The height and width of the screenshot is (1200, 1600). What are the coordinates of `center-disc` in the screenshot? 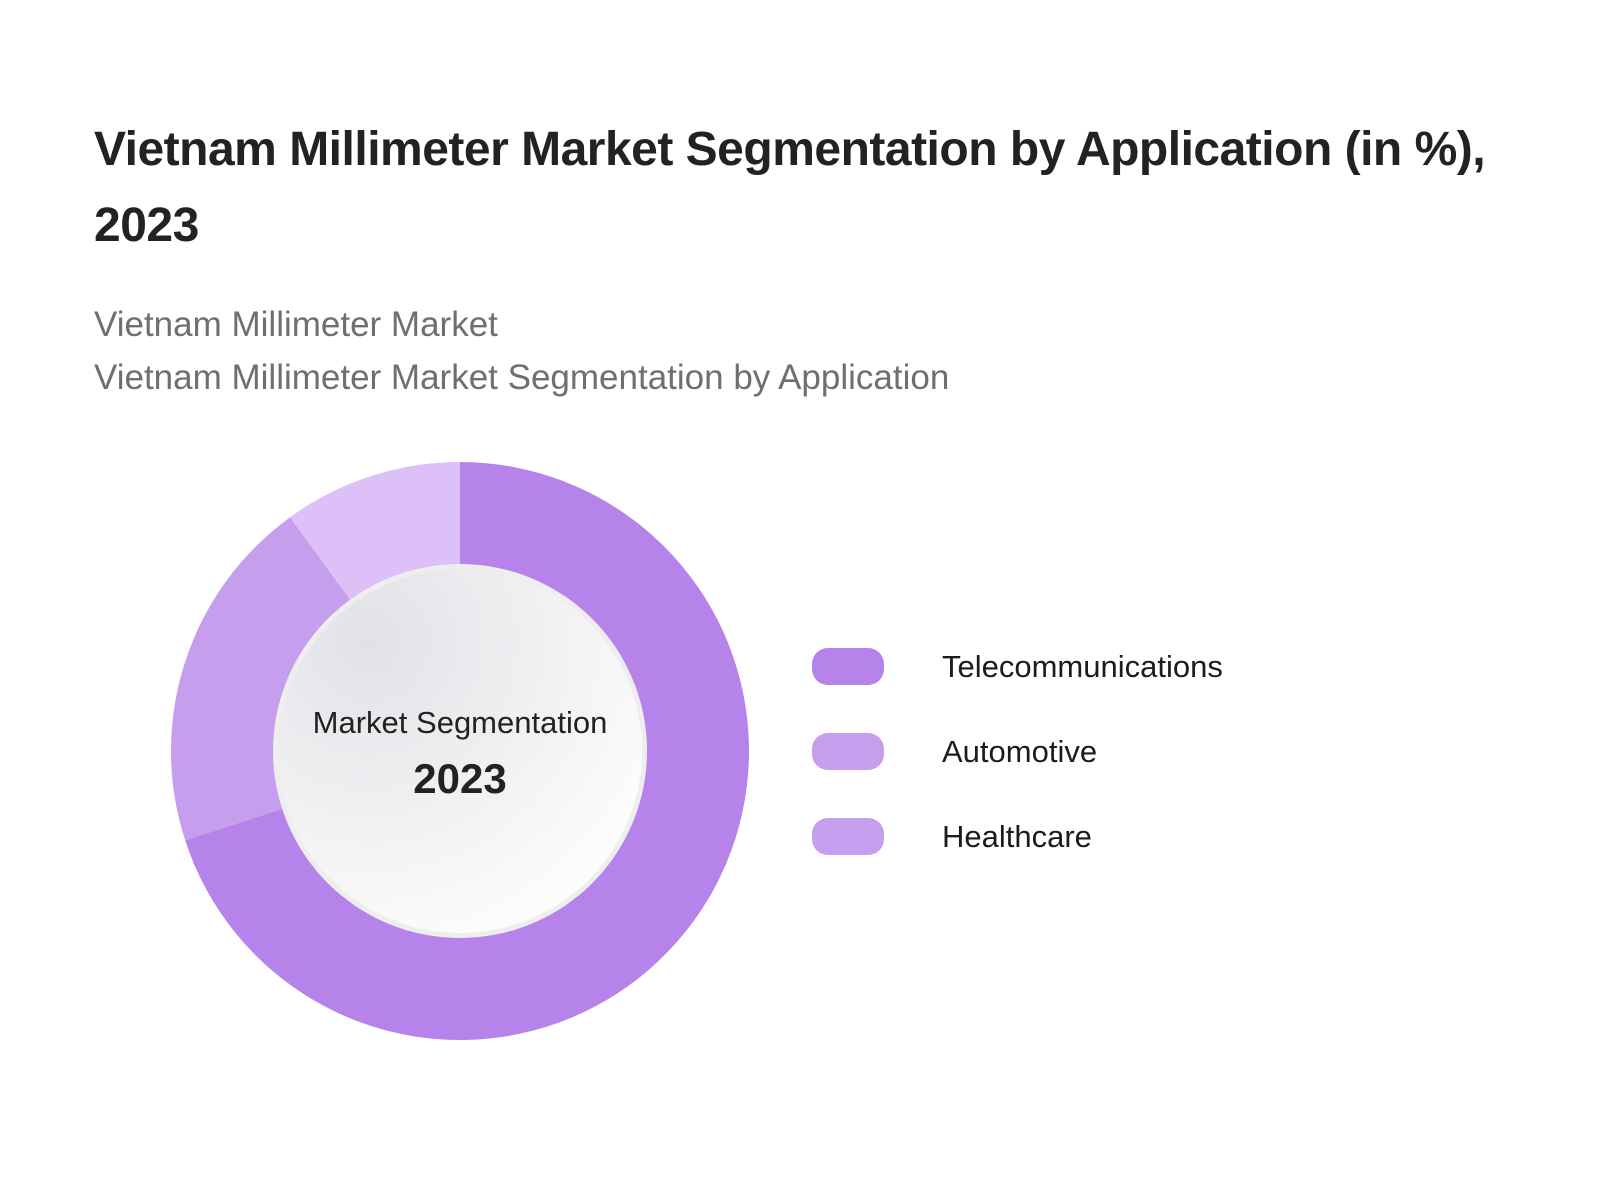 It's located at (460, 751).